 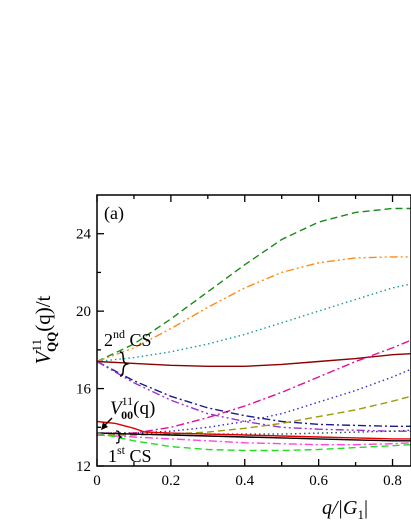 What do you see at coordinates (132, 408) in the screenshot?
I see `annotation-v00: V11 00(q)` at bounding box center [132, 408].